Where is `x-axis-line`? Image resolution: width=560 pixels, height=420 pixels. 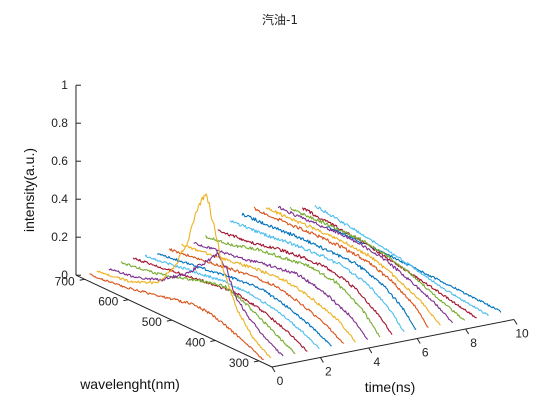 x-axis-line is located at coordinates (393, 343).